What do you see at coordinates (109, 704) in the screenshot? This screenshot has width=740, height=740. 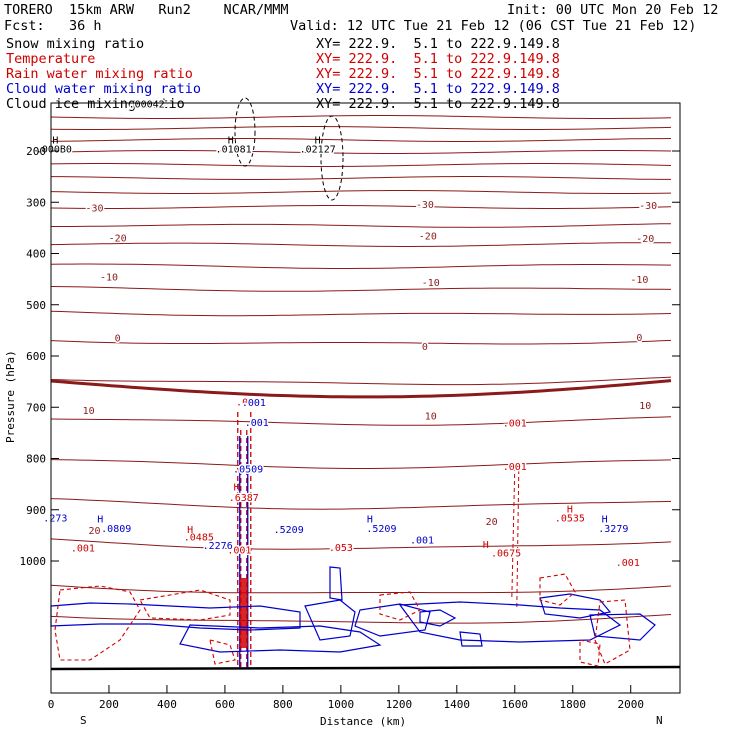 I see `x-tick-label: 200` at bounding box center [109, 704].